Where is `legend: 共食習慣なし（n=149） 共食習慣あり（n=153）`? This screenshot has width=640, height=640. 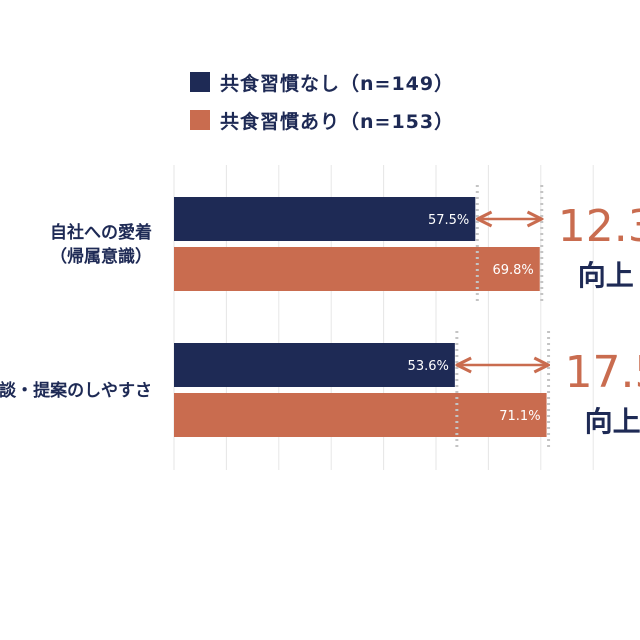 legend: 共食習慣なし（n=149） 共食習慣あり（n=153） is located at coordinates (322, 108).